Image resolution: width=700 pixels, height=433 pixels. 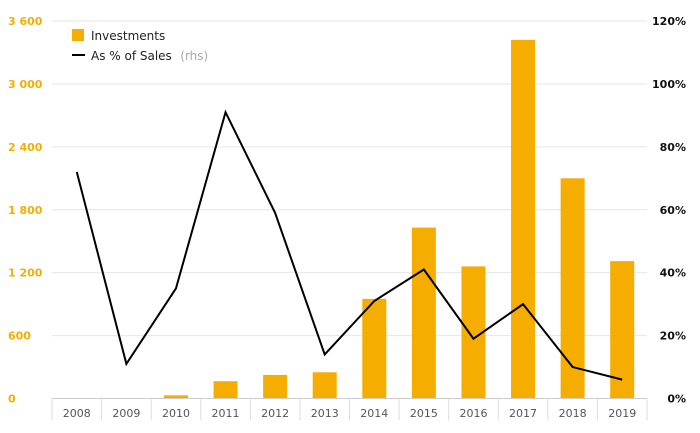 What do you see at coordinates (669, 21) in the screenshot?
I see `y-tick-right: 120%` at bounding box center [669, 21].